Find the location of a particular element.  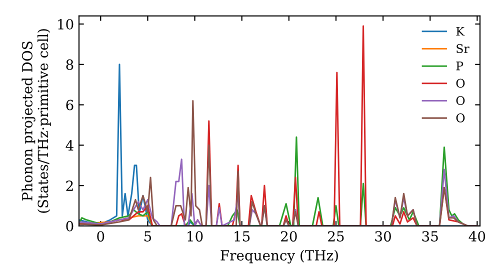

x-tick-label: 10 is located at coordinates (195, 236).